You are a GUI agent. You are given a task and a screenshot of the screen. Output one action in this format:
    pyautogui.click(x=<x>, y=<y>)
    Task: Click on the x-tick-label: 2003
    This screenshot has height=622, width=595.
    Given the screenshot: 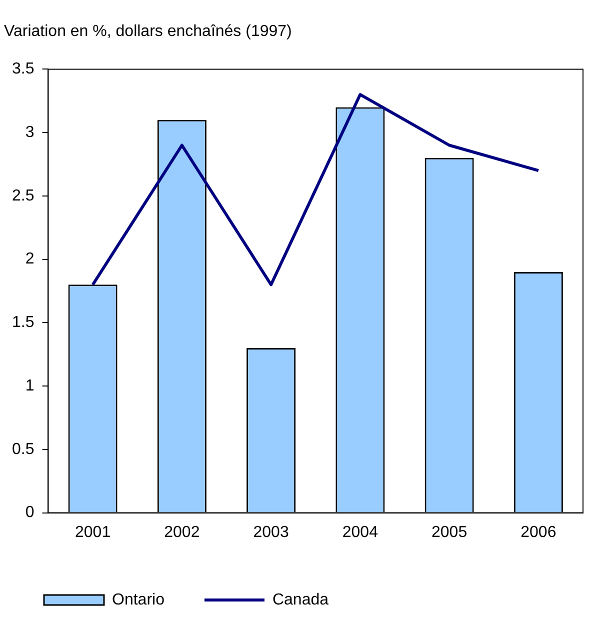 What is the action you would take?
    pyautogui.click(x=271, y=532)
    